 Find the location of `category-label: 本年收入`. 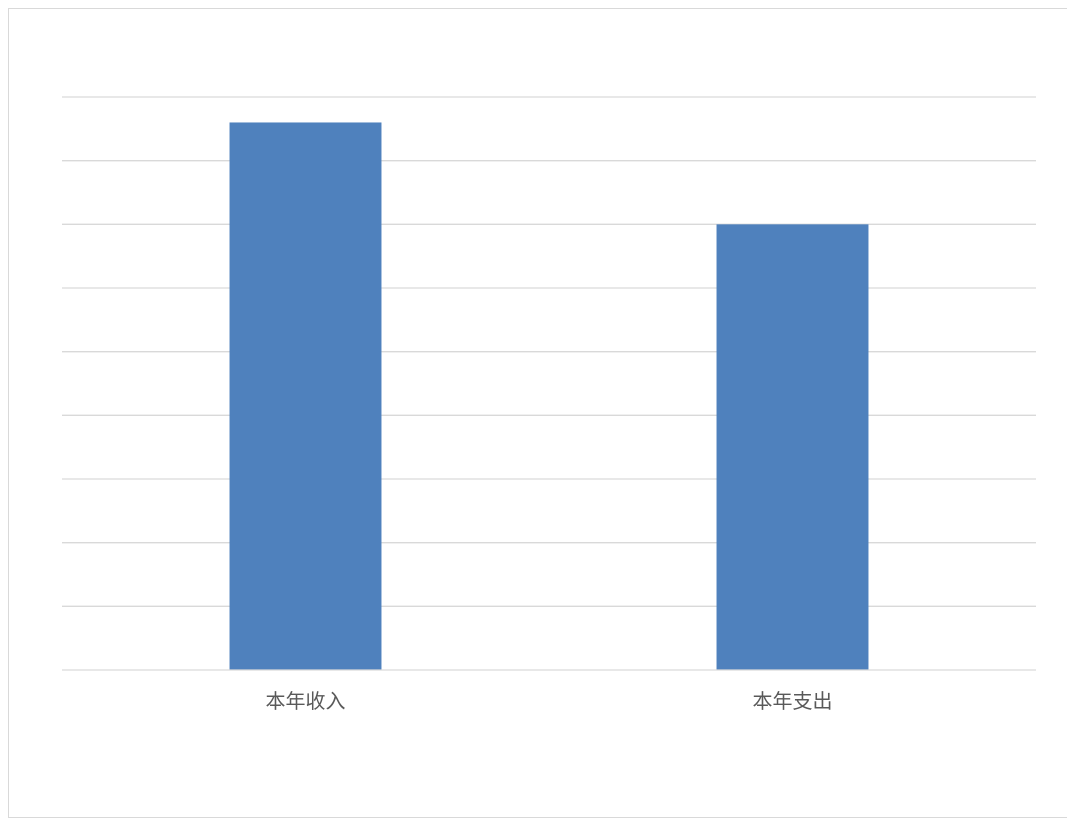

category-label: 本年收入 is located at coordinates (306, 701).